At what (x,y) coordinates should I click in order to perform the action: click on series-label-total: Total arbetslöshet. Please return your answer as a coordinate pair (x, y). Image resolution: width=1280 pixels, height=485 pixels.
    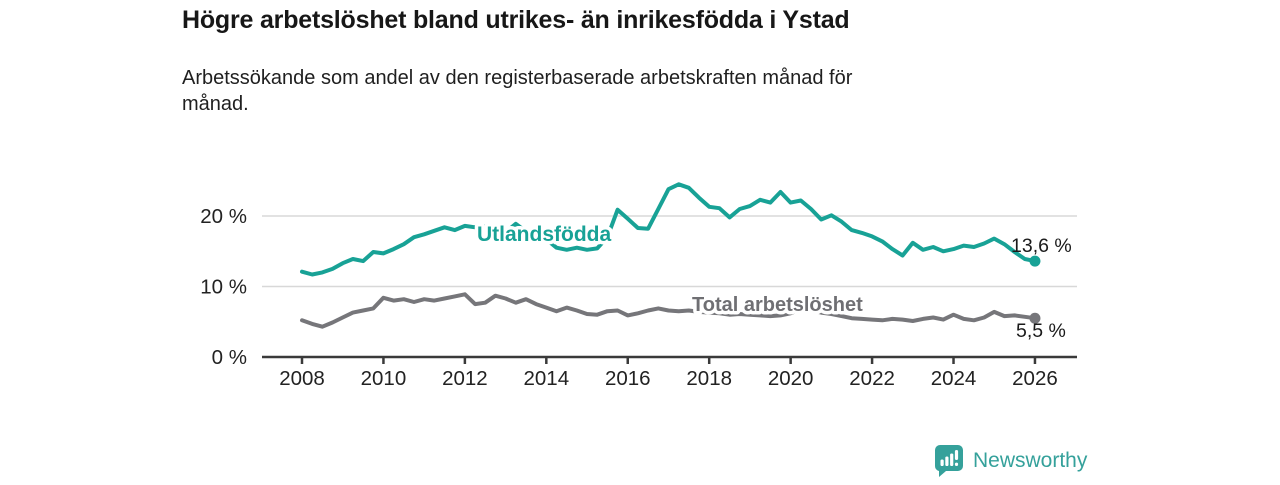
    Looking at the image, I should click on (777, 305).